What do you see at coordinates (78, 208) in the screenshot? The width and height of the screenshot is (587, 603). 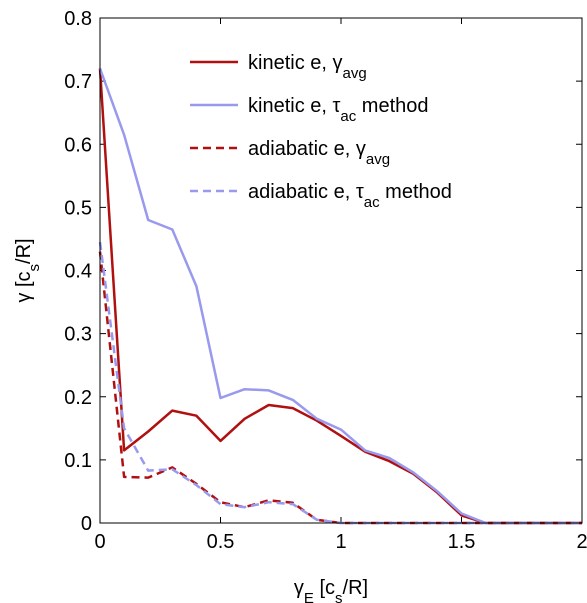 I see `y-tick-label: 0.5` at bounding box center [78, 208].